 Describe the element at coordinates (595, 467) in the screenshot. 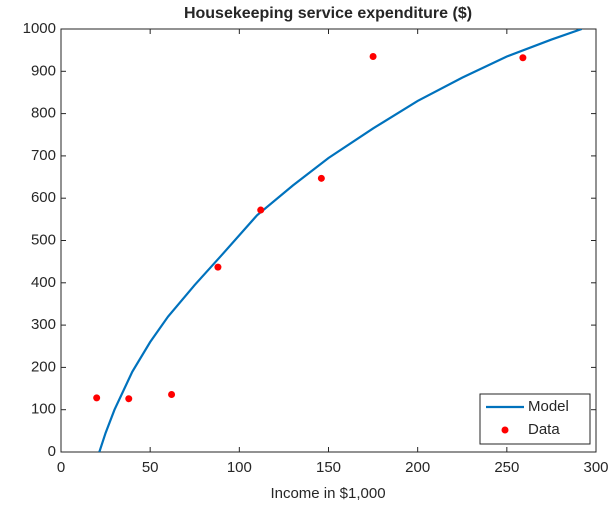

I see `x-tick-label: 300` at that location.